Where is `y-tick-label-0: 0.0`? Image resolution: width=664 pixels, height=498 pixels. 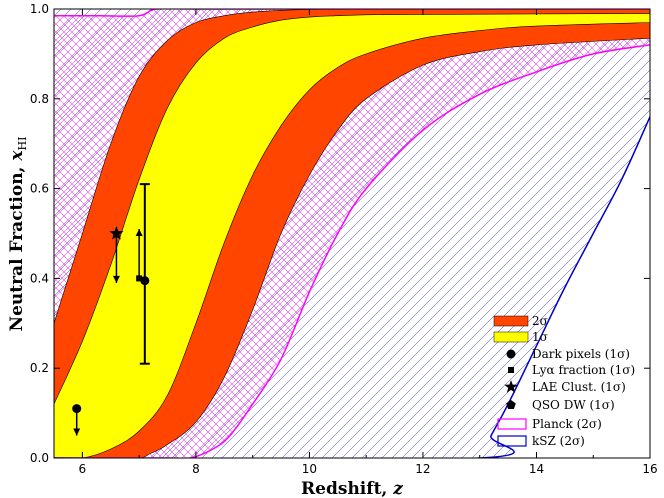
y-tick-label-0: 0.0 is located at coordinates (39, 458).